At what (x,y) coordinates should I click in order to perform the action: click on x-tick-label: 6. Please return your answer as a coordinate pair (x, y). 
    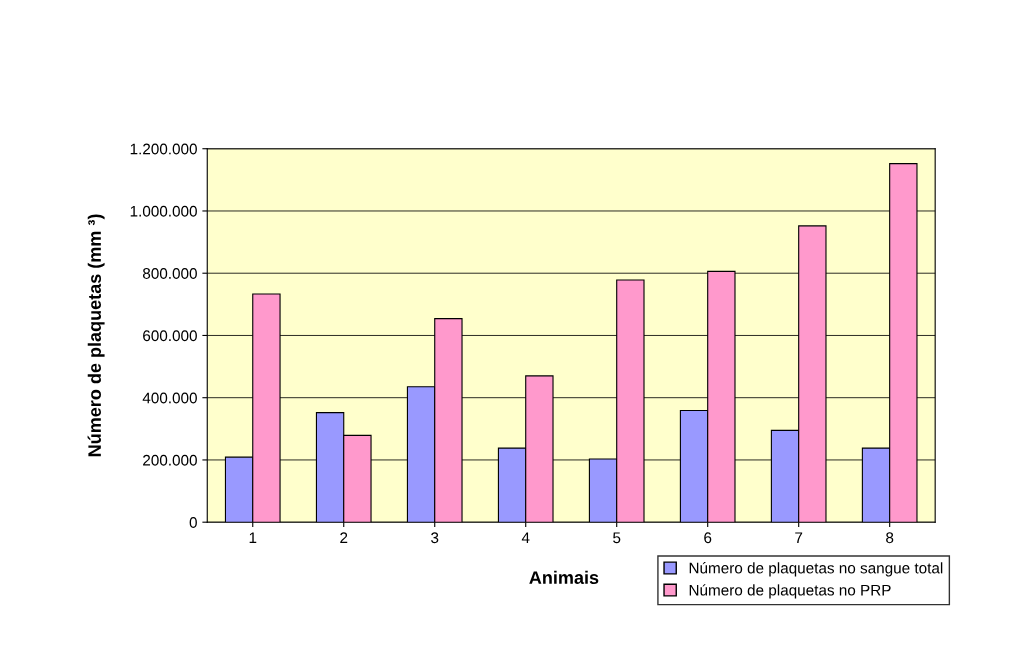
    Looking at the image, I should click on (708, 538).